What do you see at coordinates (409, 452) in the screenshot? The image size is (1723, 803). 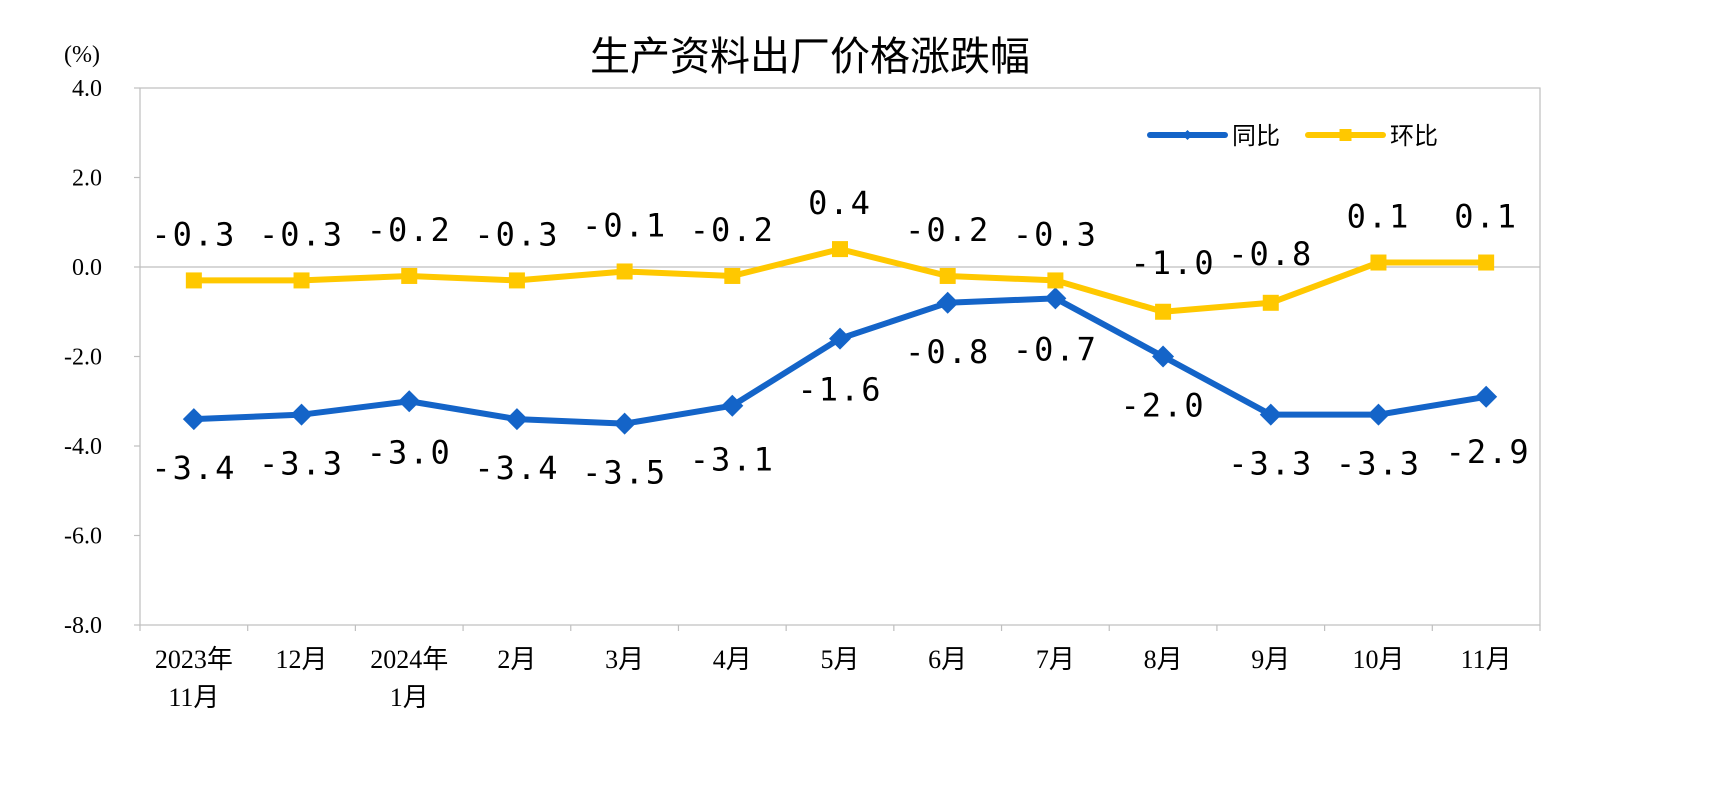 I see `data-label-yoy: -3.0` at bounding box center [409, 452].